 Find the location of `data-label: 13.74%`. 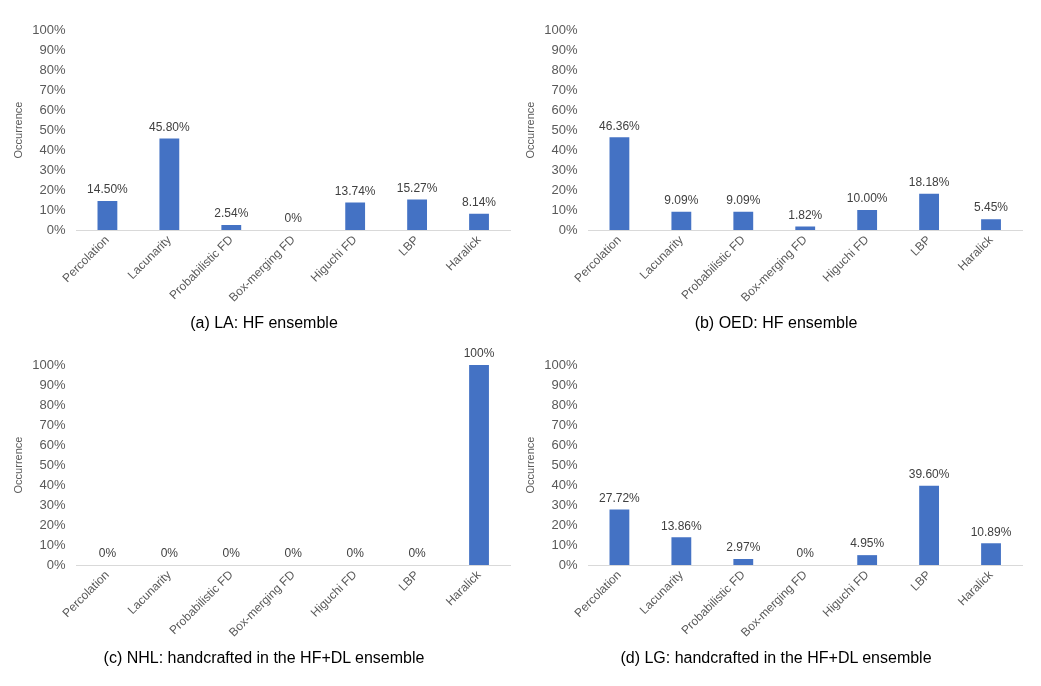

data-label: 13.74% is located at coordinates (355, 190).